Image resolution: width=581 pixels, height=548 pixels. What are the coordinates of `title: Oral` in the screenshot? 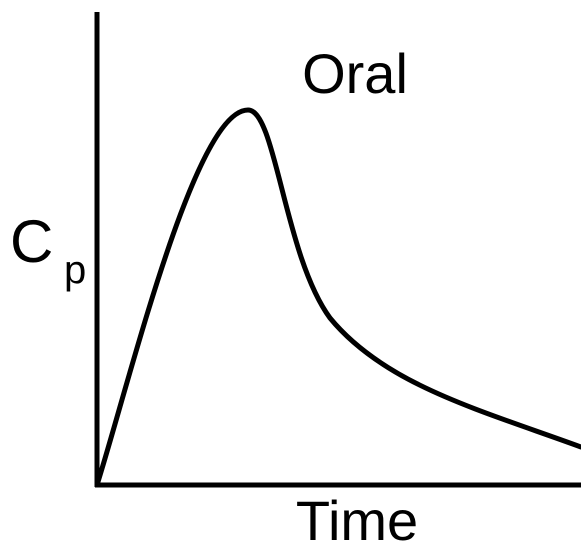 It's located at (355, 73).